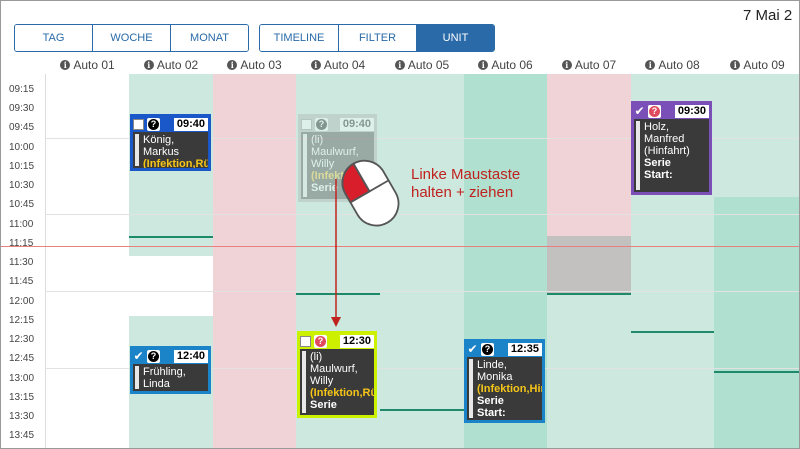 This screenshot has width=800, height=449. I want to click on view-month-button: MONAT, so click(209, 38).